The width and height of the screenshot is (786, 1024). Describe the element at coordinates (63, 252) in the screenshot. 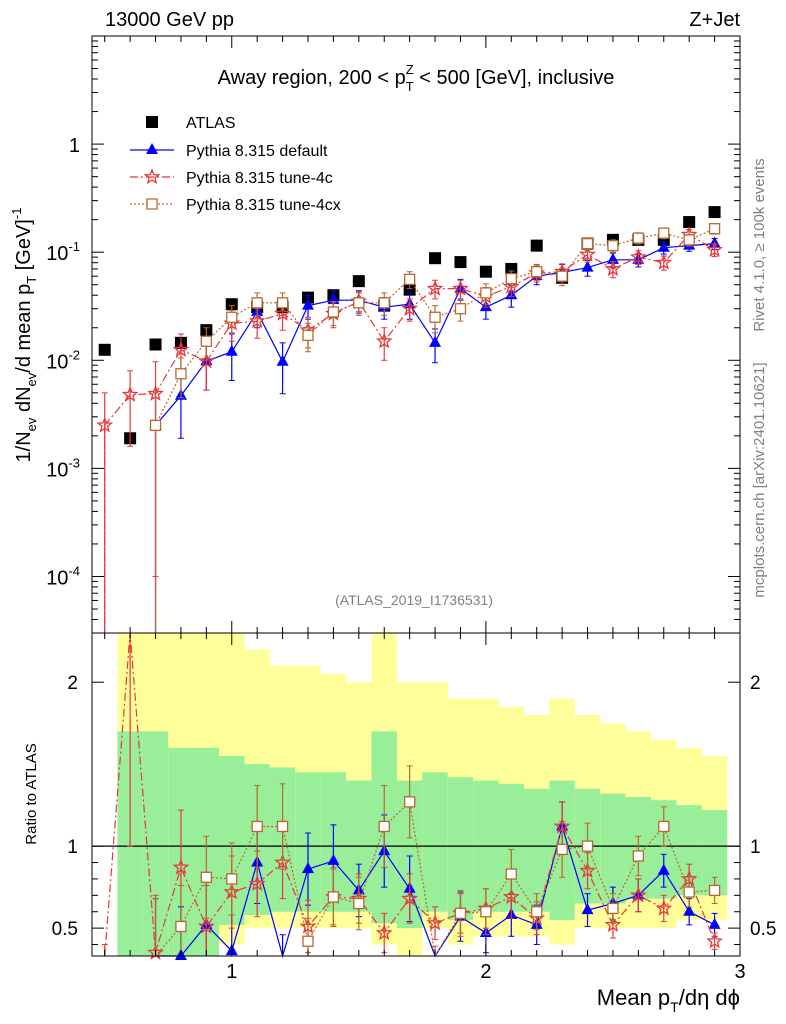

I see `main-y-tick-label: 10⁻¹` at that location.